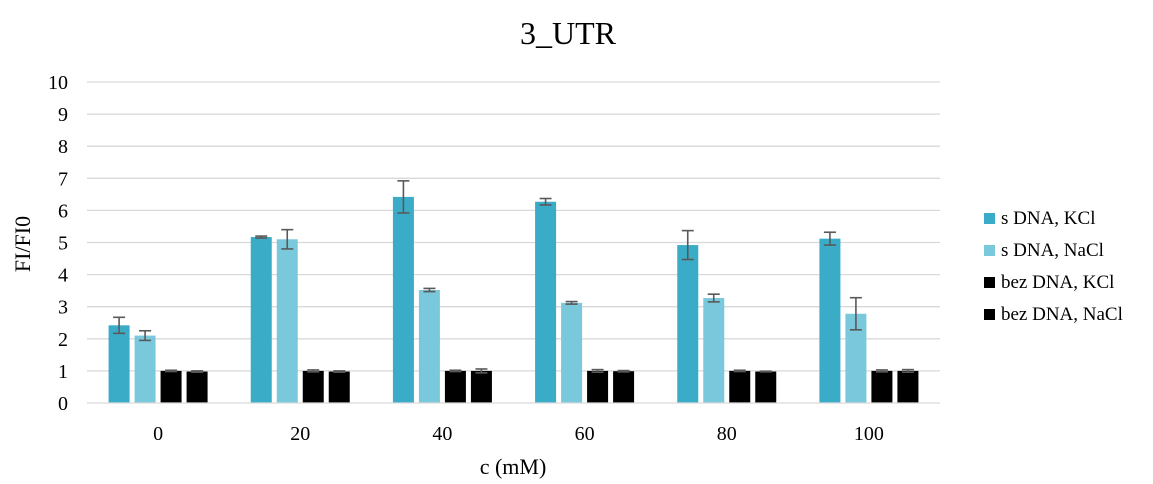 Image resolution: width=1153 pixels, height=484 pixels. What do you see at coordinates (63, 115) in the screenshot?
I see `y-tick-label-9: 9` at bounding box center [63, 115].